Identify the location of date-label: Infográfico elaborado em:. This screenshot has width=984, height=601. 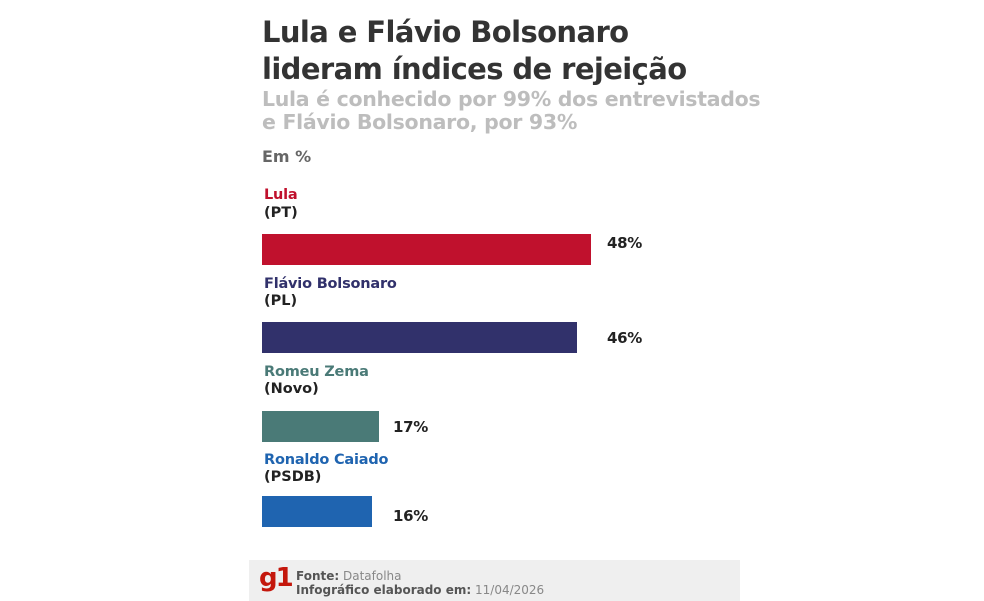
(384, 590).